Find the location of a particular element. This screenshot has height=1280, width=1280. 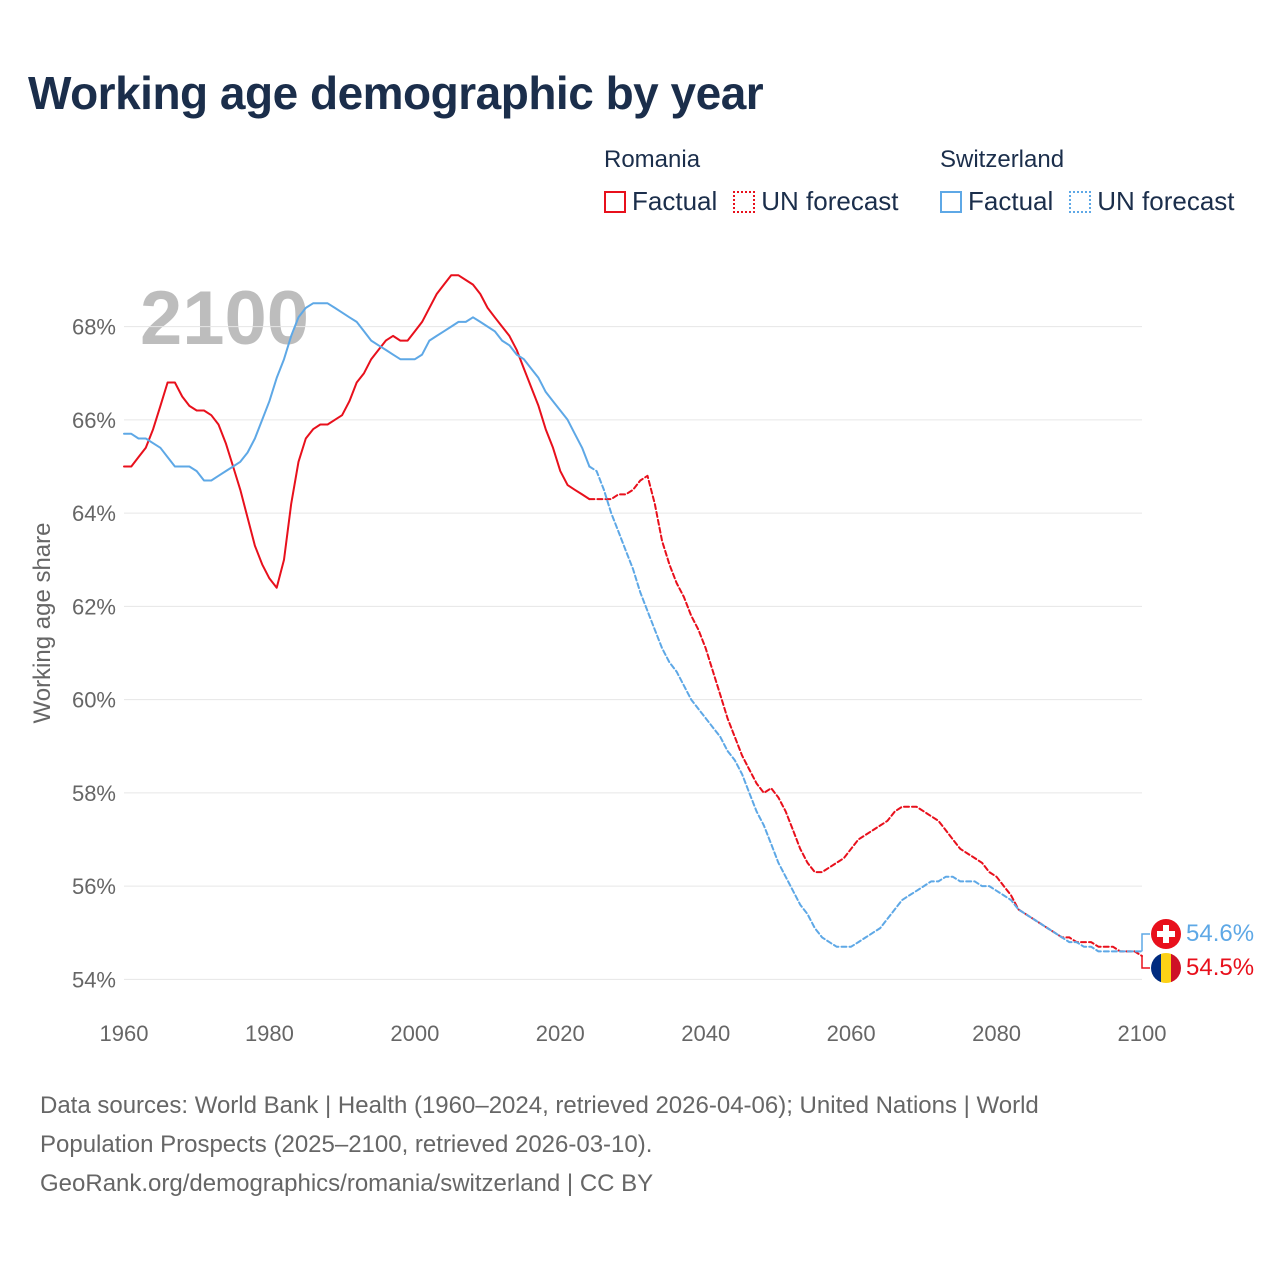

x-axis-ticks: 1960 1980 2000 2020 2040 2060 2080 2100 is located at coordinates (633, 1033).